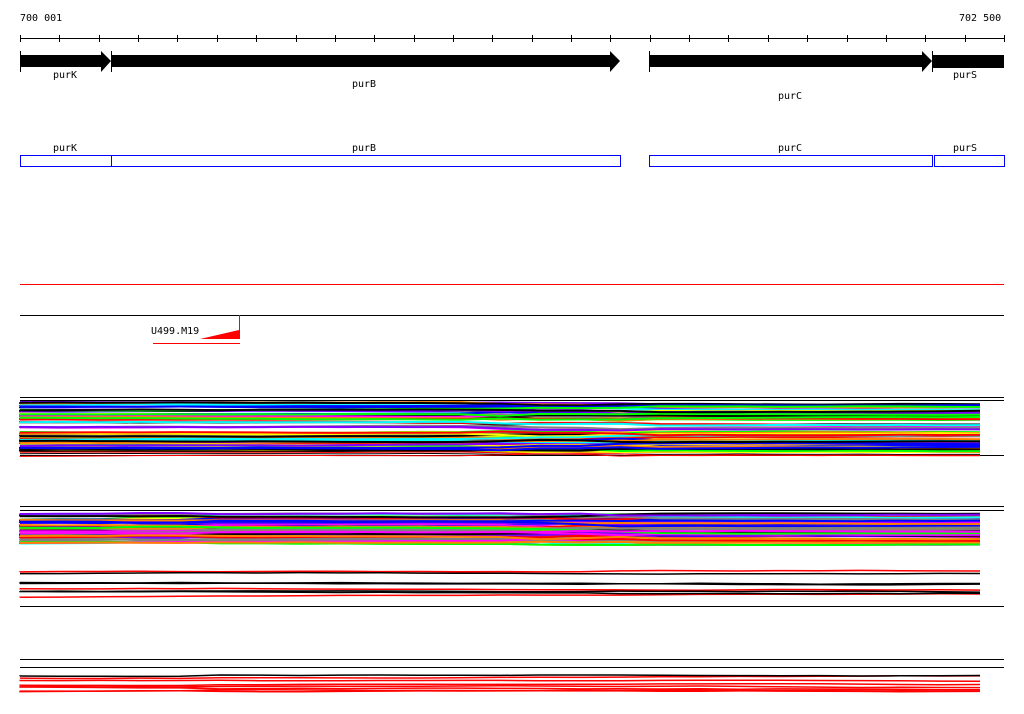 The height and width of the screenshot is (714, 1024). Describe the element at coordinates (366, 161) in the screenshot. I see `annotation-box-purB` at that location.